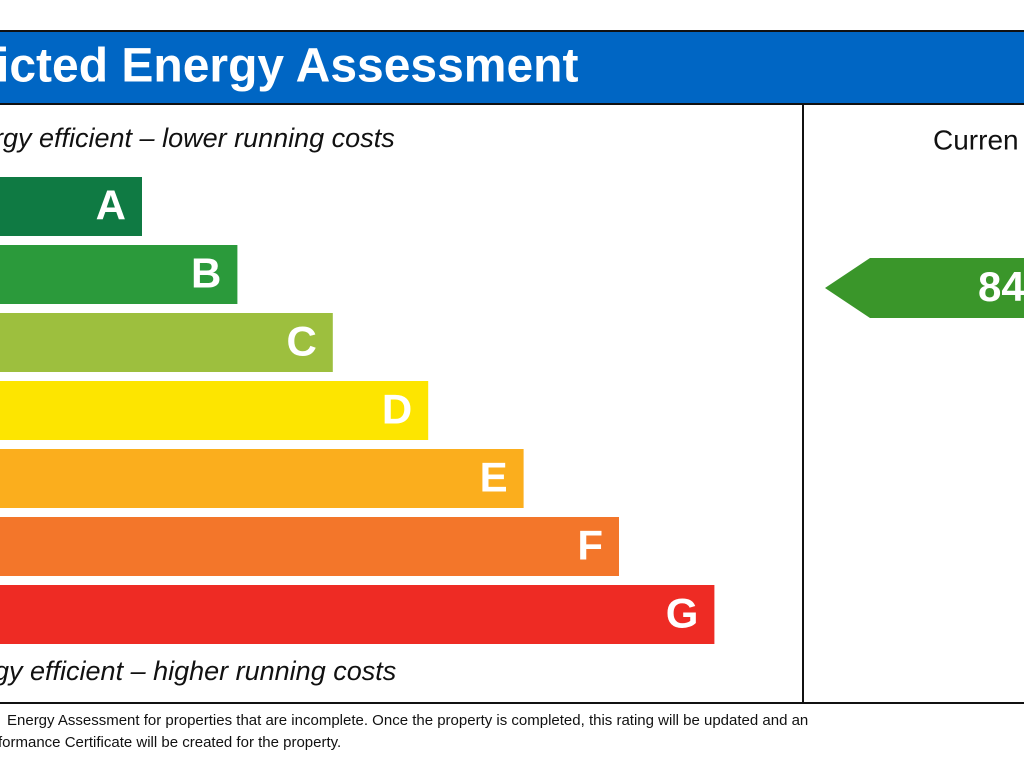 The width and height of the screenshot is (1024, 768). What do you see at coordinates (976, 139) in the screenshot?
I see `current-heading: Curren` at bounding box center [976, 139].